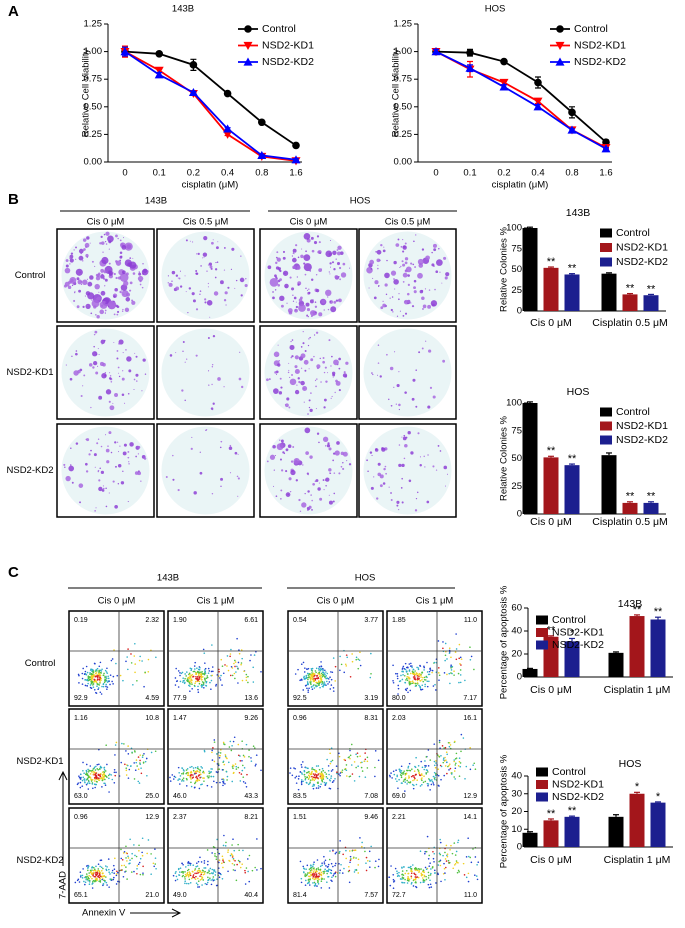 The image size is (685, 928). What do you see at coordinates (152, 895) in the screenshot?
I see `quadrant-value: 21.0` at bounding box center [152, 895].